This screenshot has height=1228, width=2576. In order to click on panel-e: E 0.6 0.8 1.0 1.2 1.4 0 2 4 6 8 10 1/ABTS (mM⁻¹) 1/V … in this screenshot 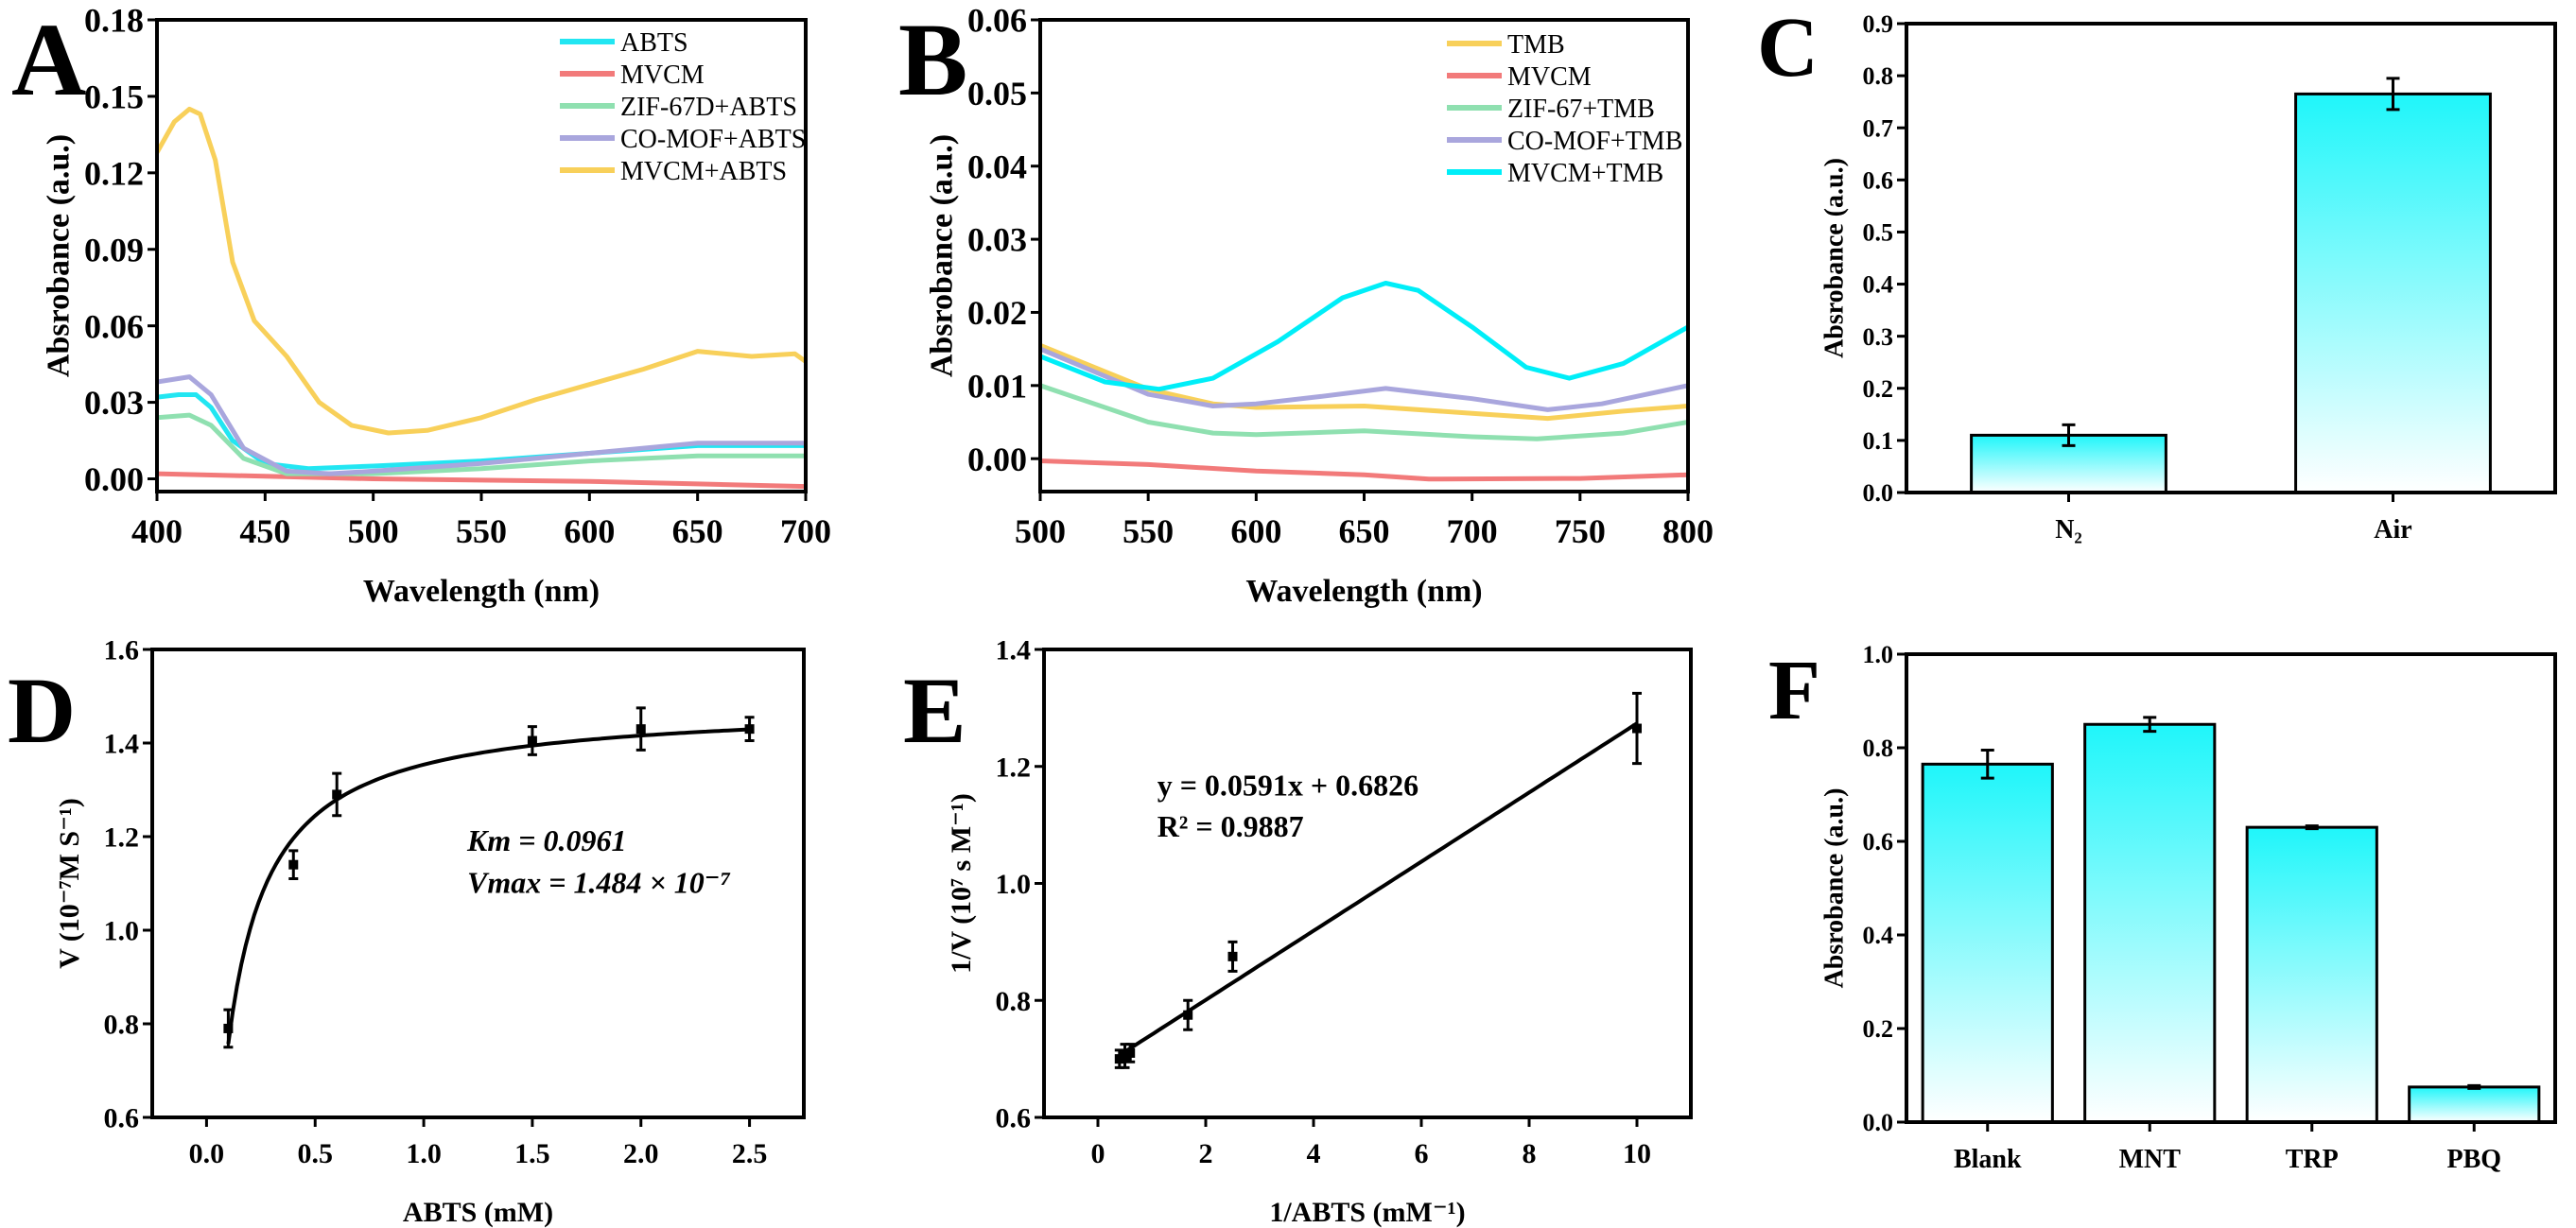, I will do `click(1298, 931)`.